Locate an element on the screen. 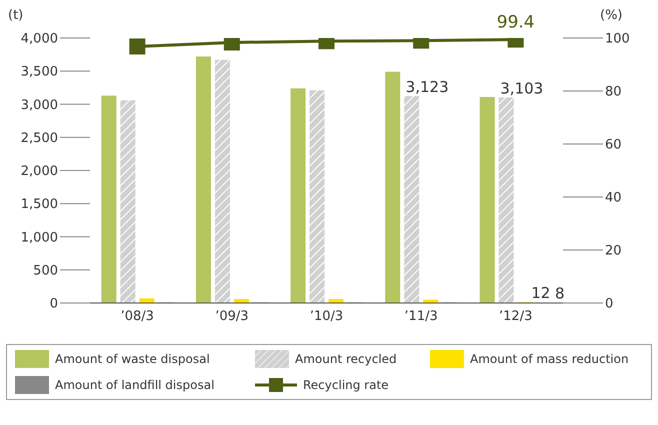 The width and height of the screenshot is (658, 425). y-tick-label: 1,500 is located at coordinates (39, 204).